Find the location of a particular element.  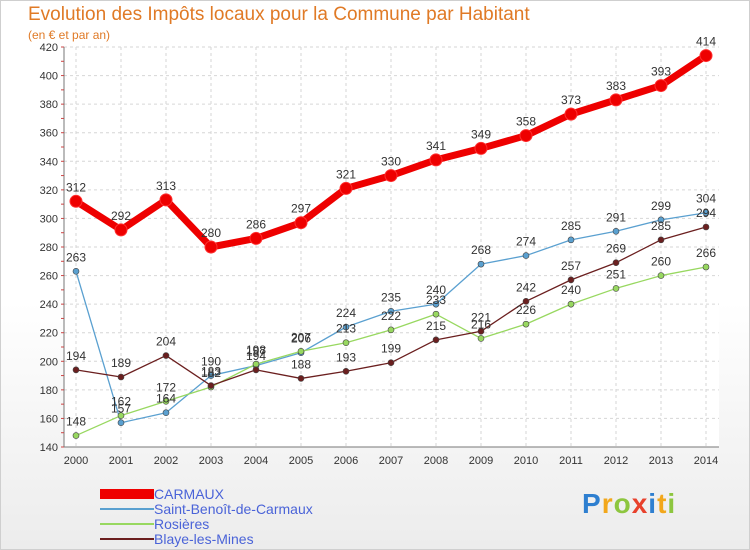

data-label-rosieres: 260 is located at coordinates (661, 262).